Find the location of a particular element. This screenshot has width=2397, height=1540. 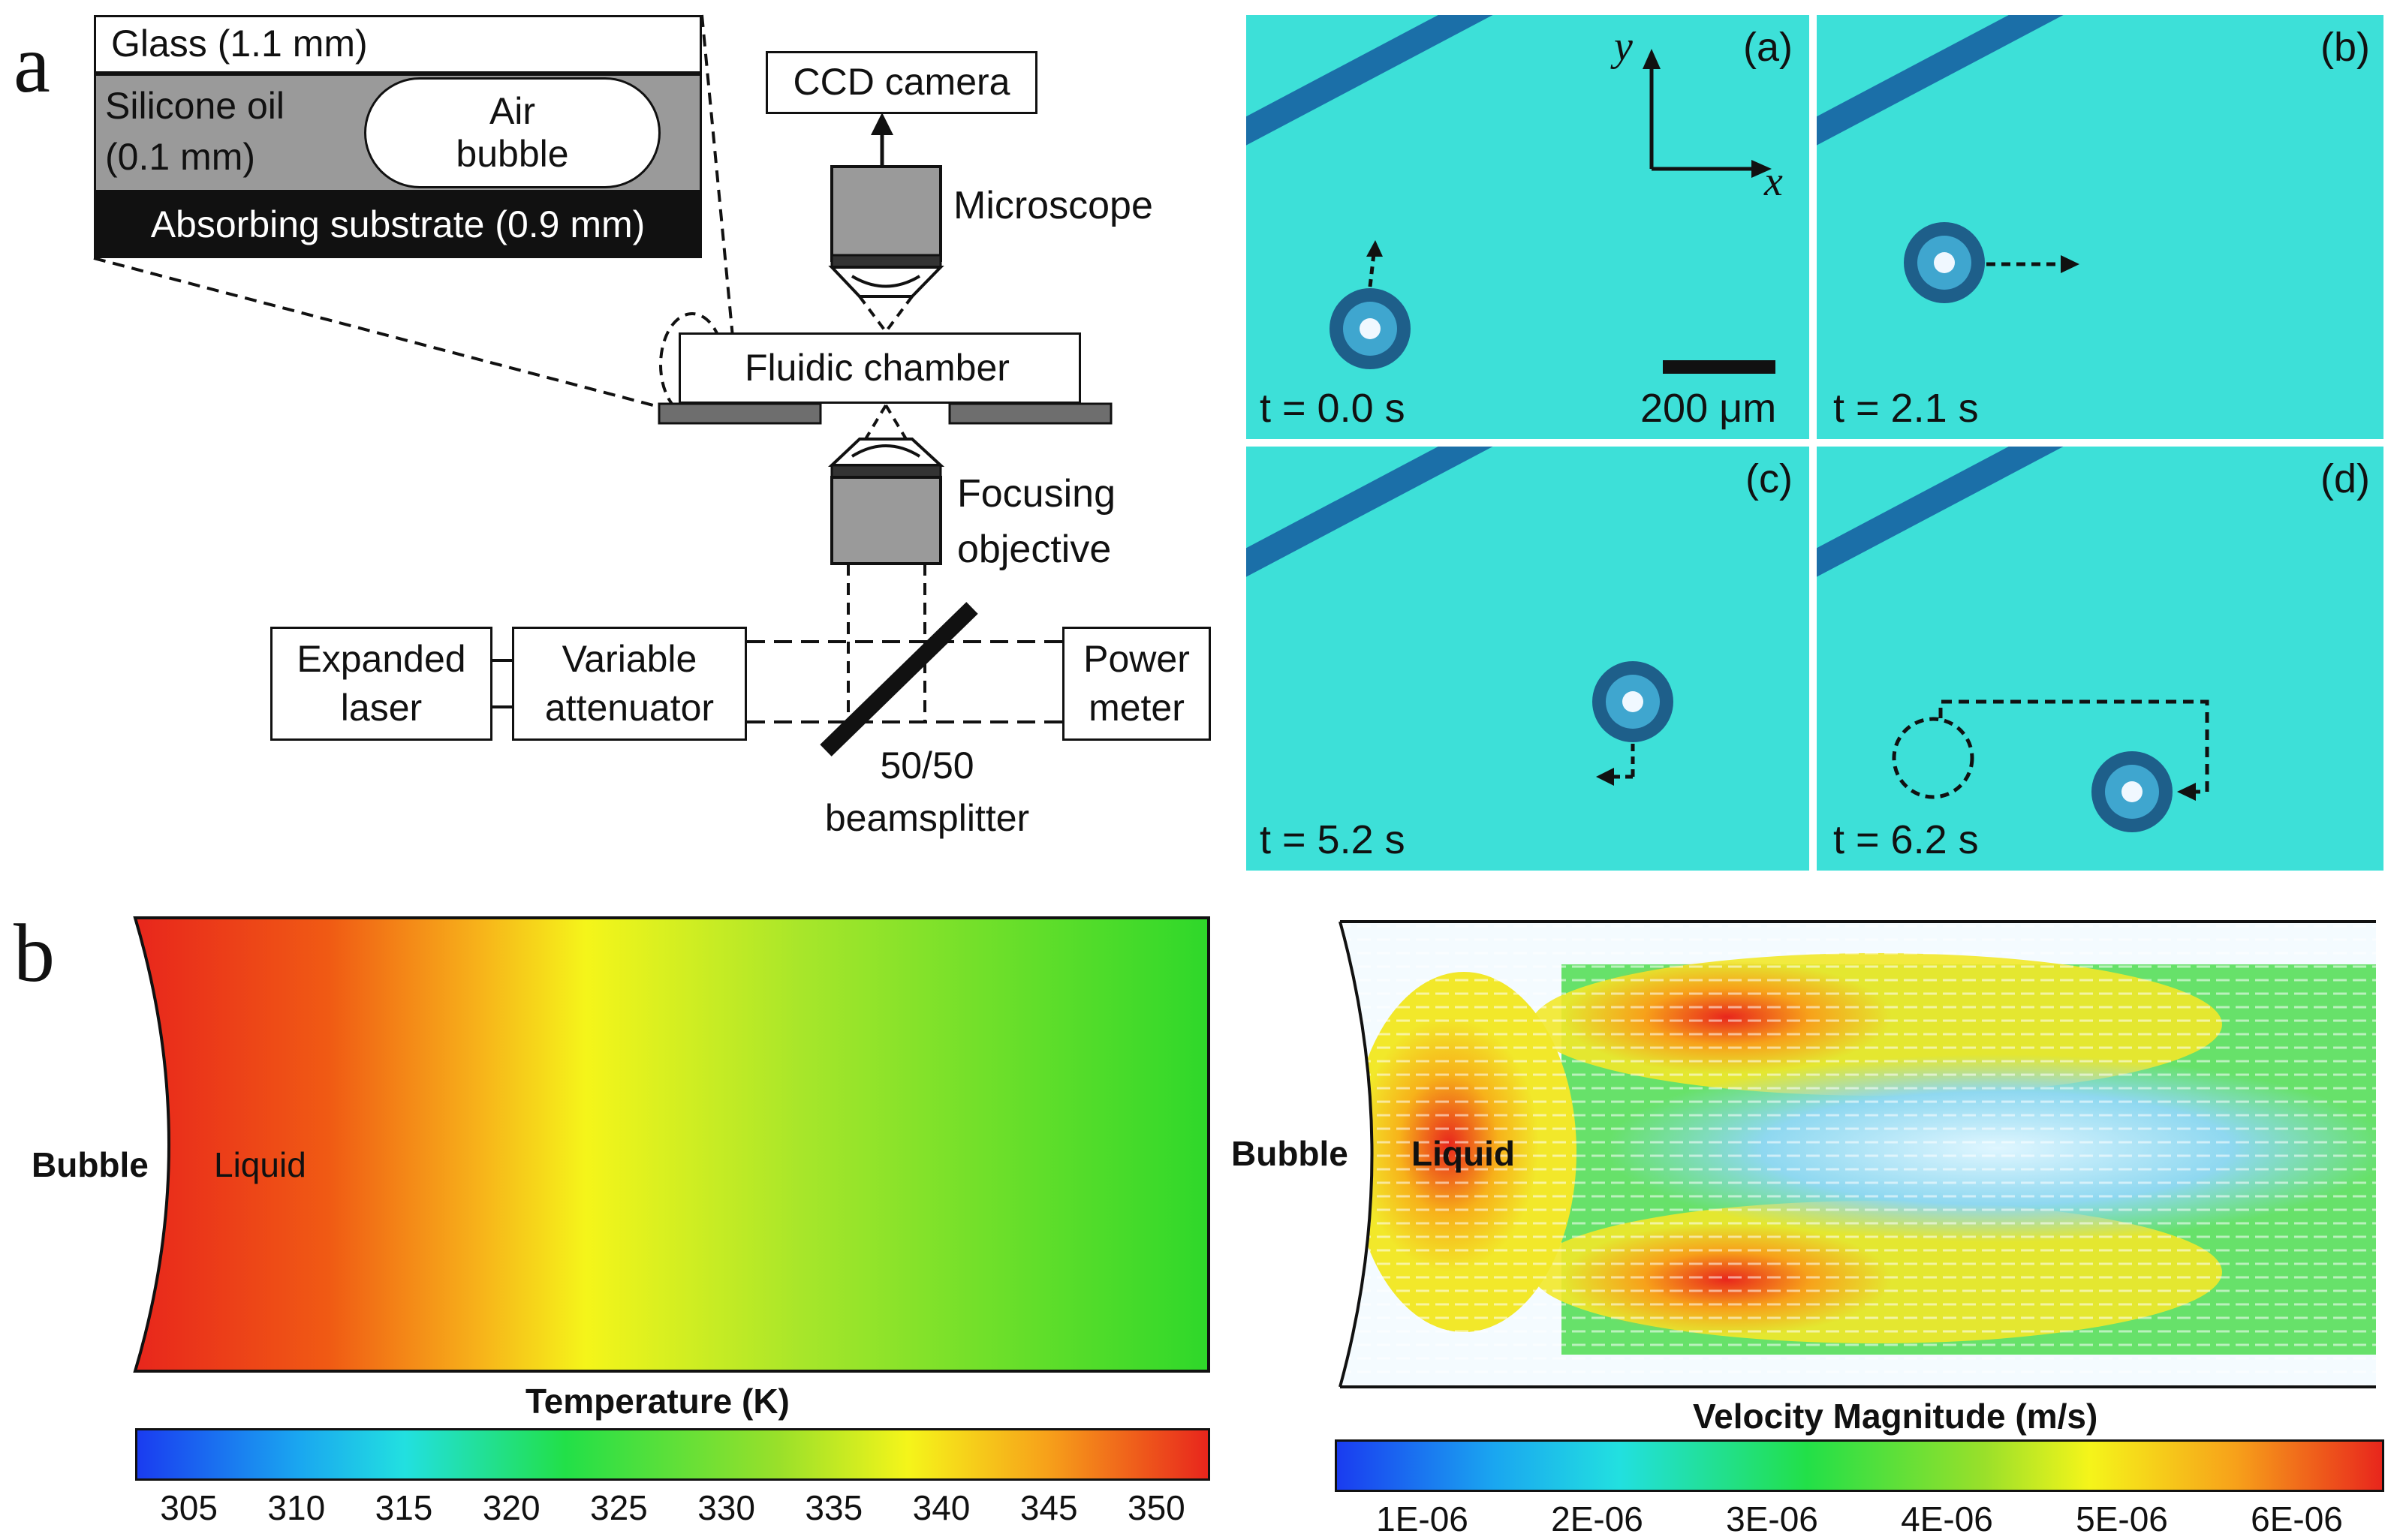

silicone-oil-label-2: (0.1 mm) is located at coordinates (180, 157).